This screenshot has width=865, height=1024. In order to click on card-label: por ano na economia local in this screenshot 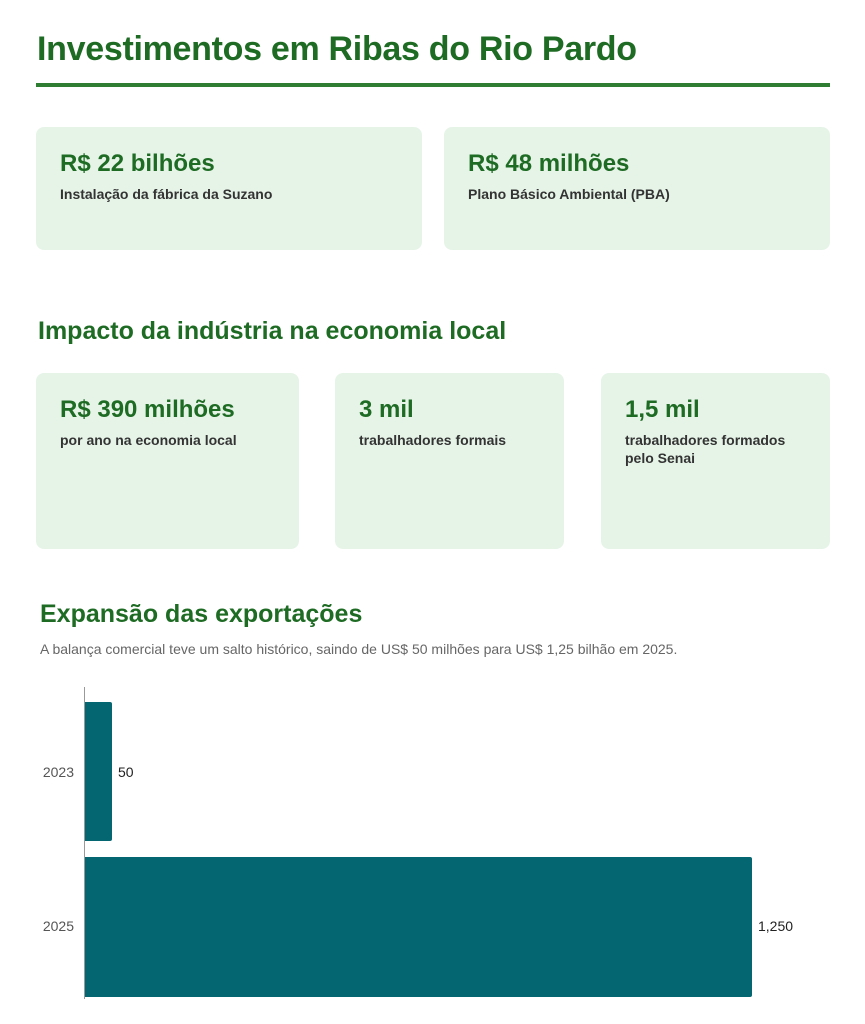, I will do `click(148, 440)`.